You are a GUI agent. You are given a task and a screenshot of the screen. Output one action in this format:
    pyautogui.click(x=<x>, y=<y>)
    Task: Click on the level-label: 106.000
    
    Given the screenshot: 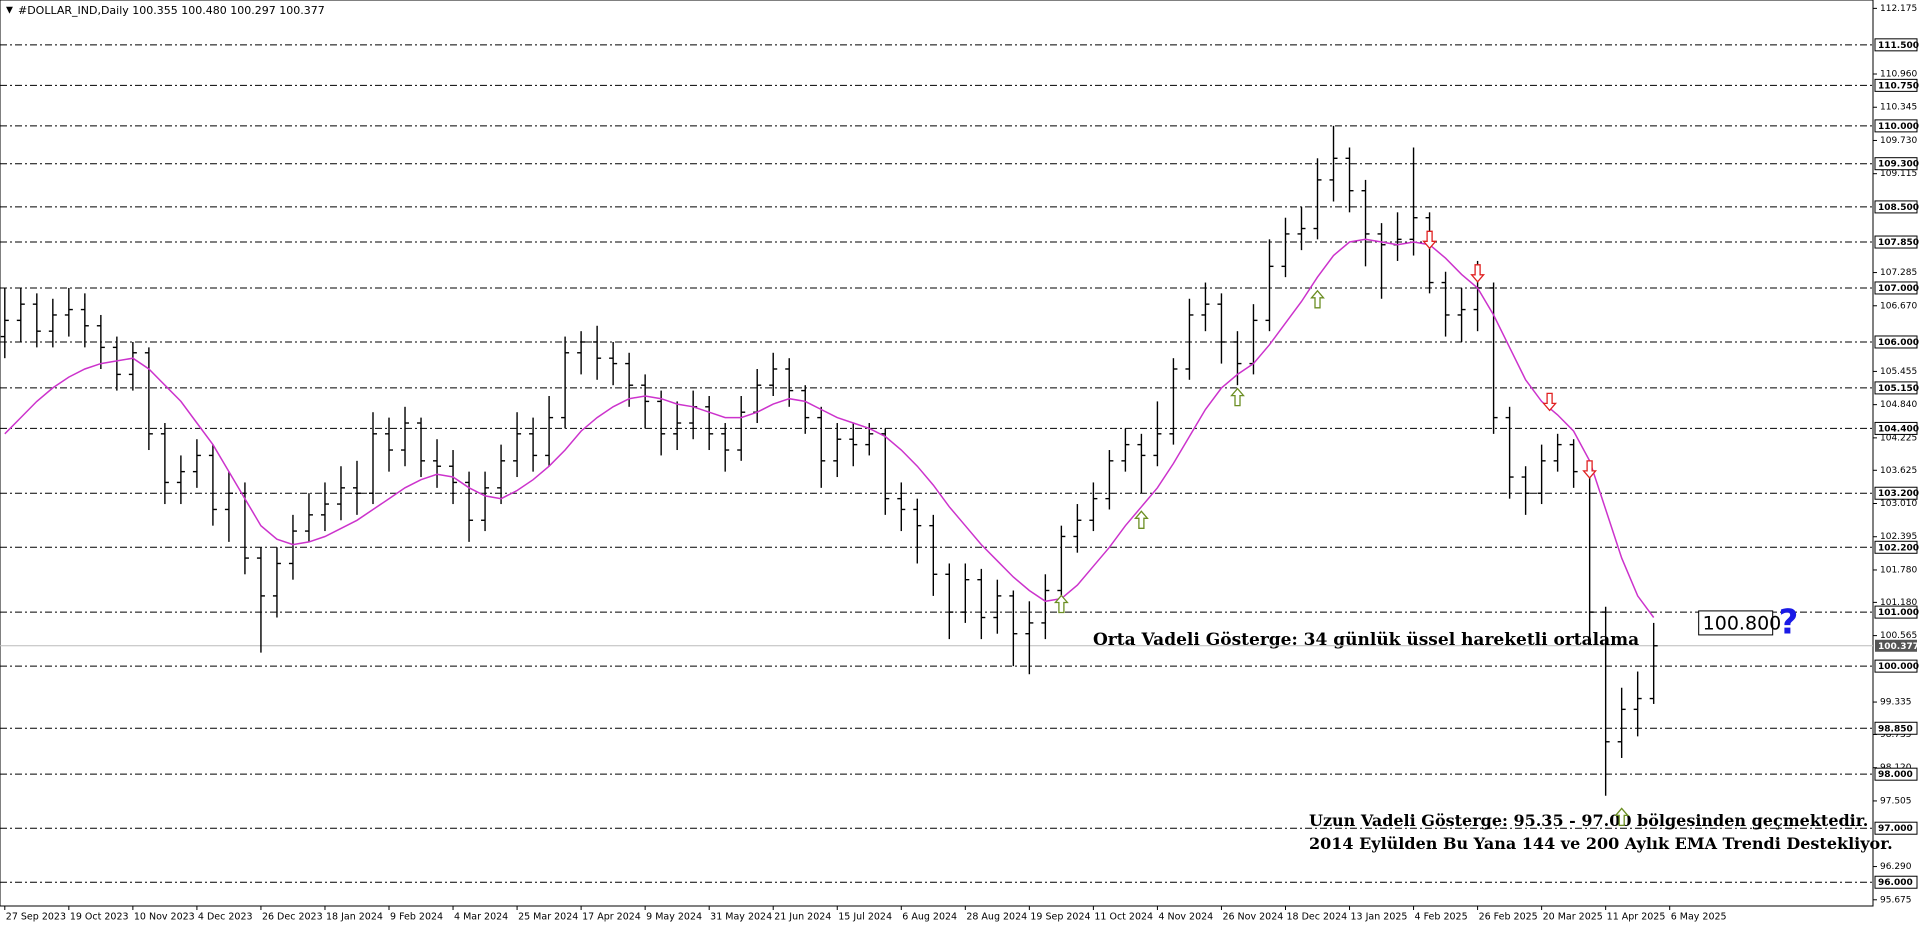 What is the action you would take?
    pyautogui.click(x=1898, y=343)
    